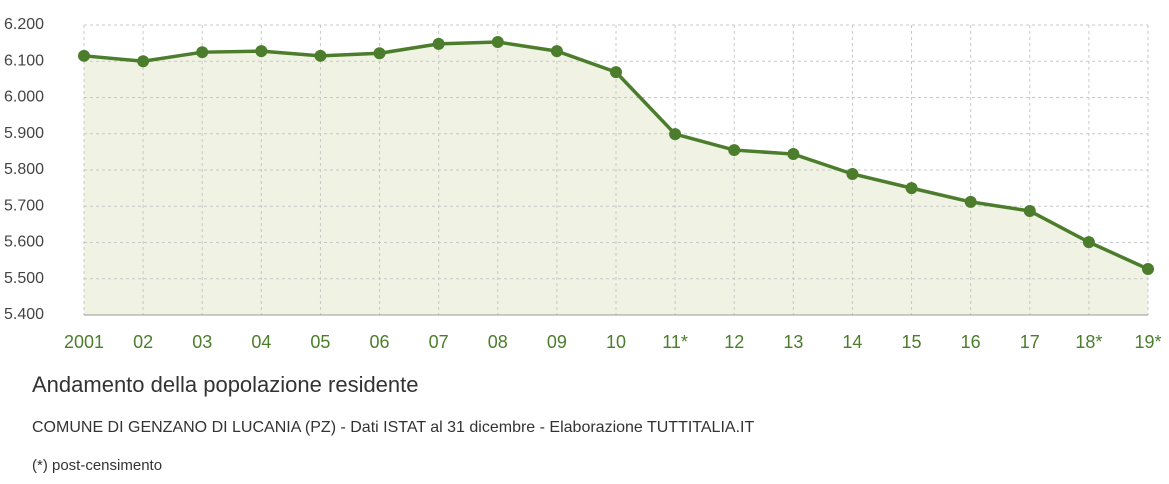 The width and height of the screenshot is (1169, 484). Describe the element at coordinates (24, 169) in the screenshot. I see `y-tick-label: 5.800` at that location.